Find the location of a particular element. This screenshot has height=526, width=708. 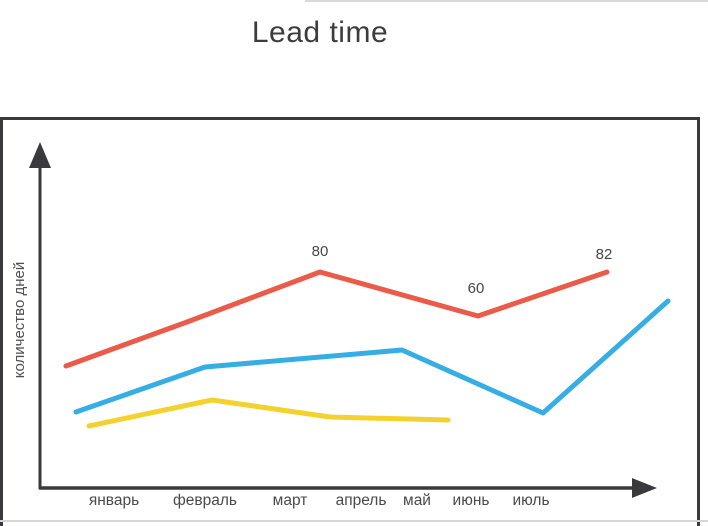

x-tick-label-3: март is located at coordinates (290, 500).